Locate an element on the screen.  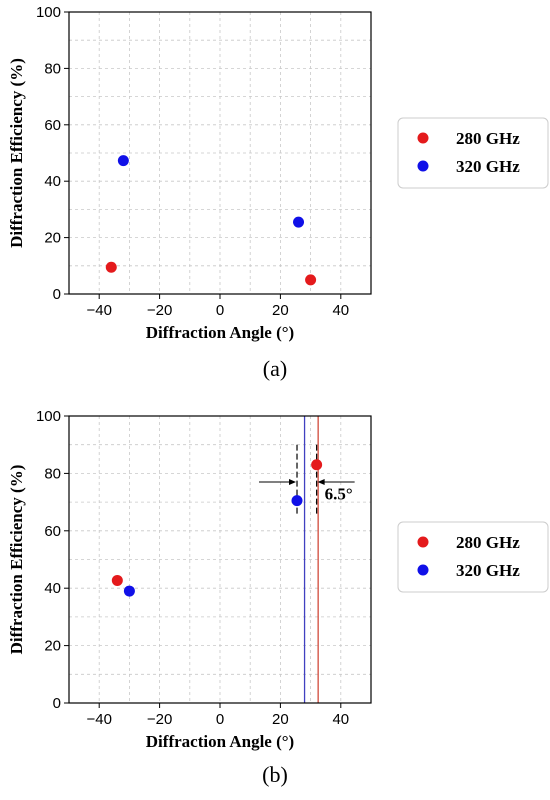
arrow-right-head is located at coordinates (321, 482).